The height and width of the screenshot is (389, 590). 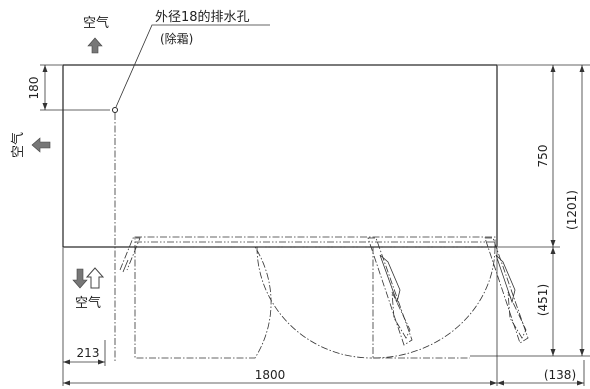 I want to click on dim-138-arrow-right, so click(x=580, y=383).